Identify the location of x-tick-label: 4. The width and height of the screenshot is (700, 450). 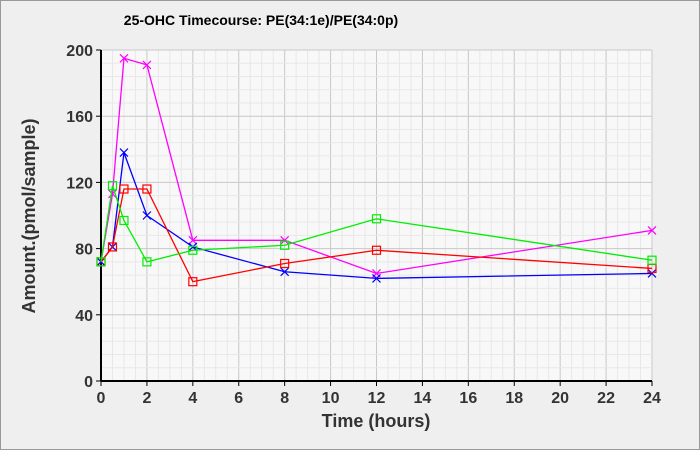
(192, 398).